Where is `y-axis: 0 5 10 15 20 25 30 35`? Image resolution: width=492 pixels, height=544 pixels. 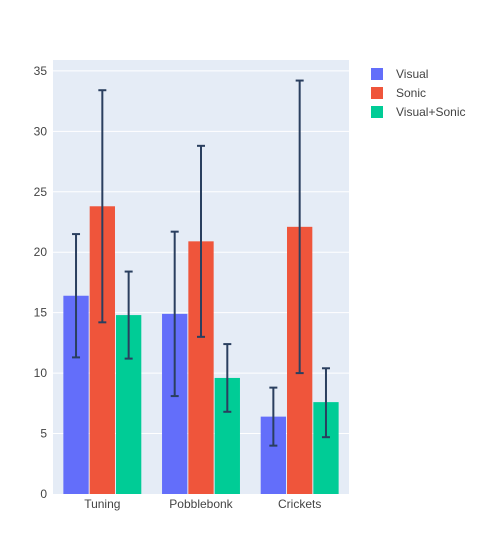 y-axis: 0 5 10 15 20 25 30 35 is located at coordinates (41, 282).